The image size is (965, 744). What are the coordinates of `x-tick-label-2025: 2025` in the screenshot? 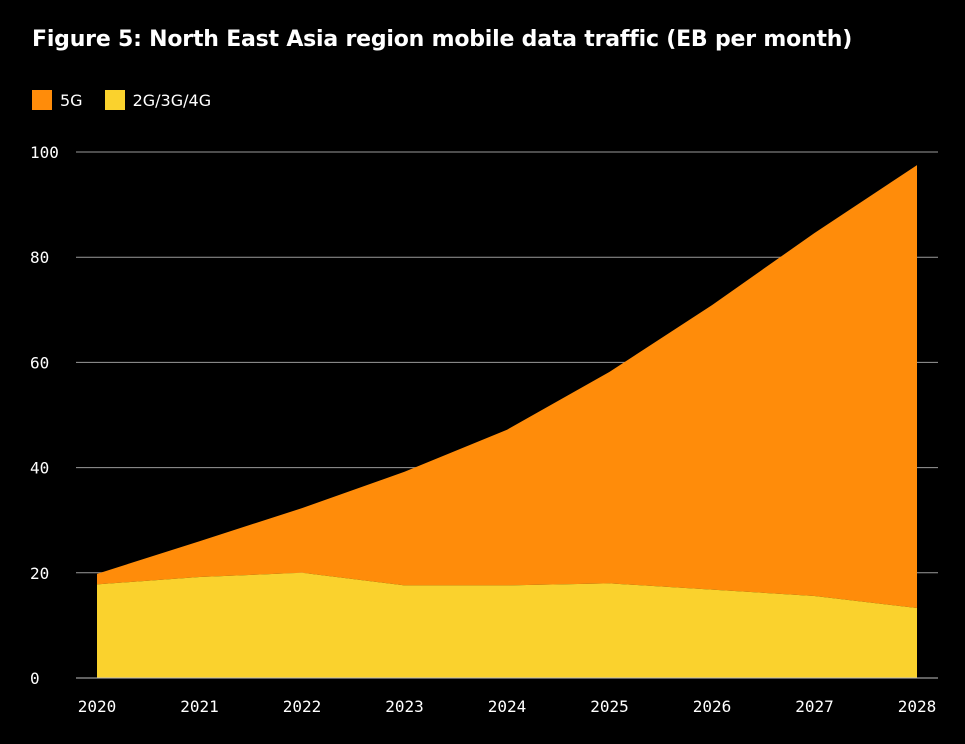 It's located at (609, 706).